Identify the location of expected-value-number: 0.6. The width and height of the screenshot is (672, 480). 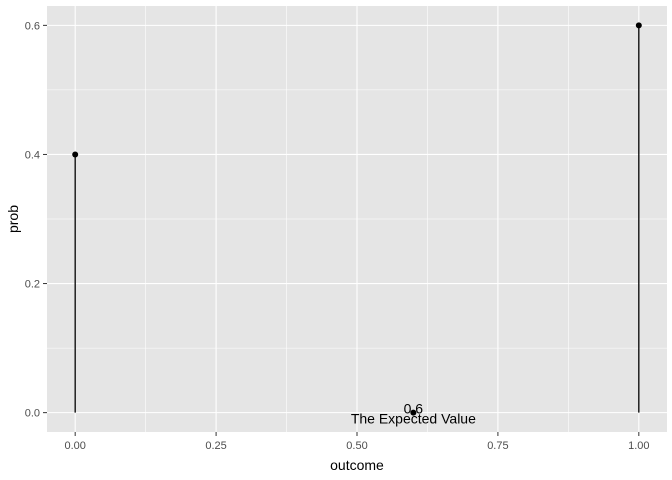
(414, 409).